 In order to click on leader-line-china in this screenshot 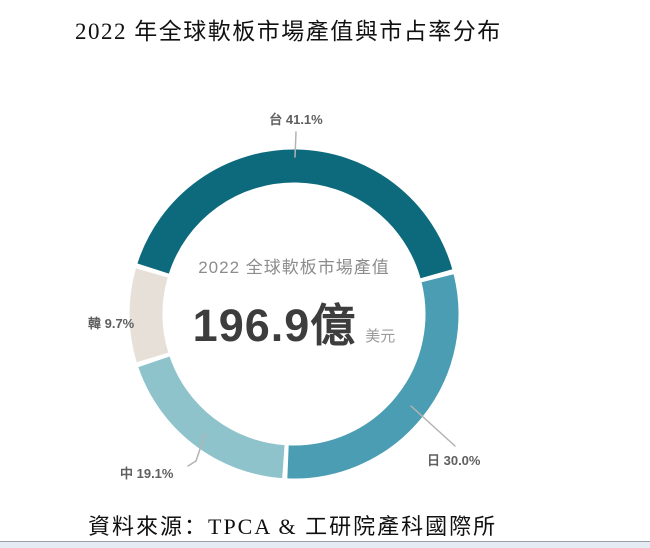, I will do `click(196, 450)`.